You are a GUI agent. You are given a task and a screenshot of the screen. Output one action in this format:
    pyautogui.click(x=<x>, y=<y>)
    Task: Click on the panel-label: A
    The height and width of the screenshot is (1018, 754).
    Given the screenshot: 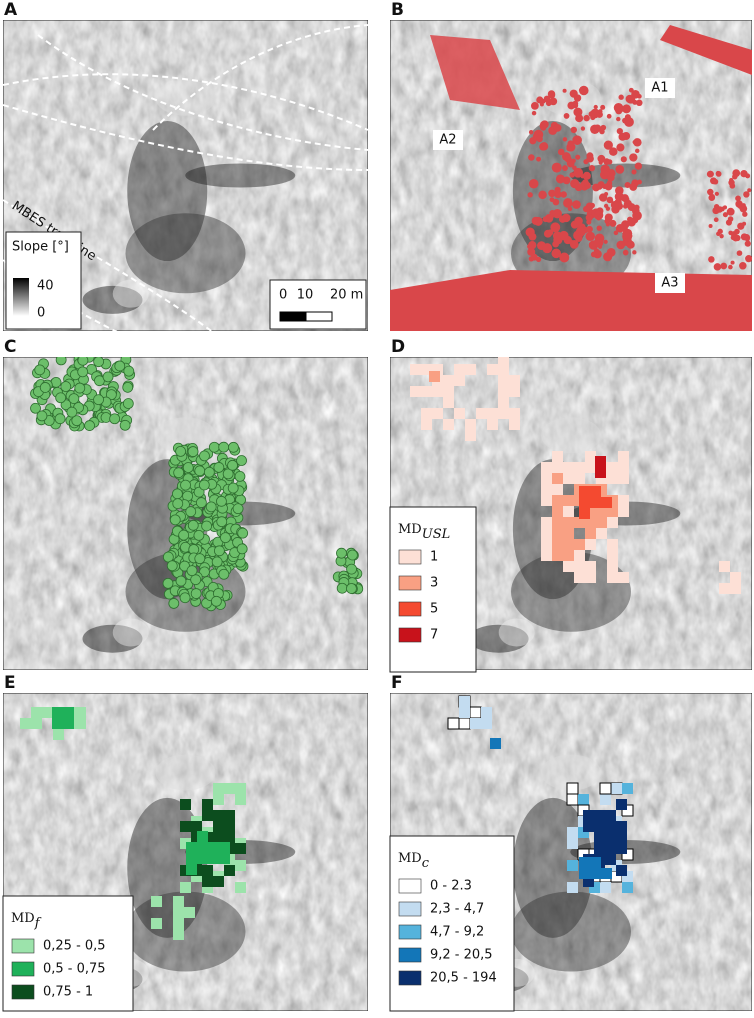 What is the action you would take?
    pyautogui.click(x=11, y=10)
    